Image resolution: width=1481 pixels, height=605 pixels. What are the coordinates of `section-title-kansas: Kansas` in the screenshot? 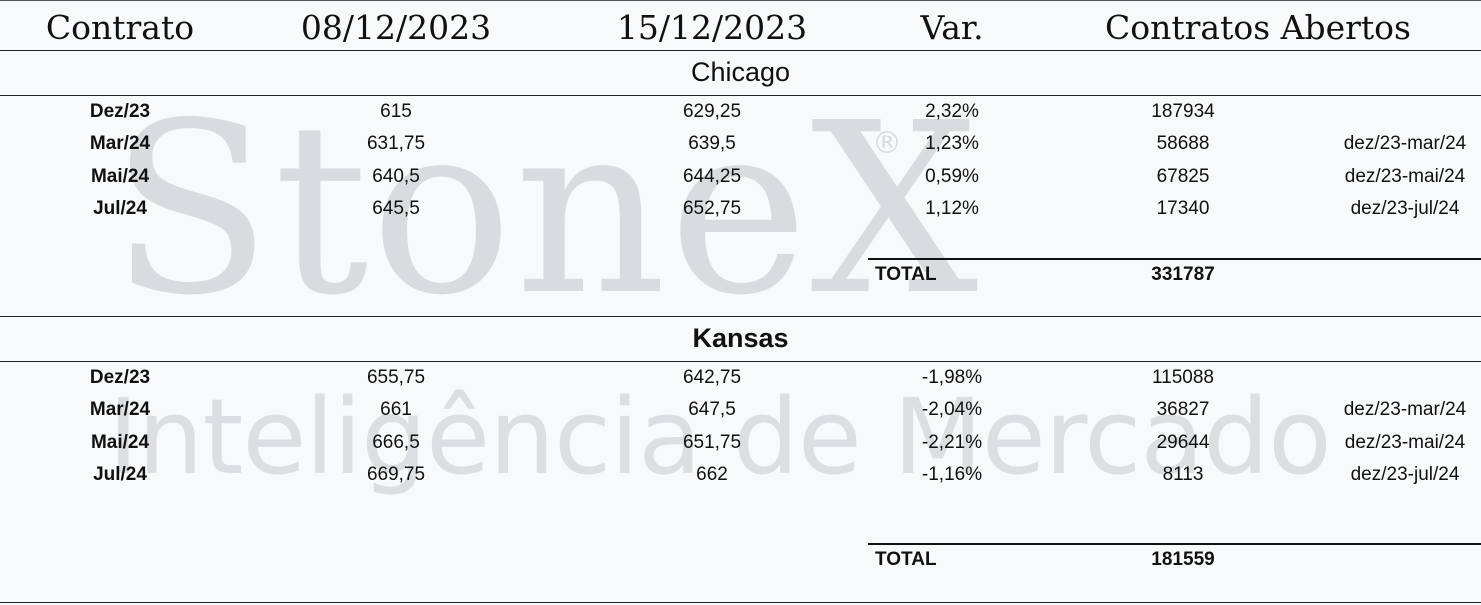 It's located at (740, 338).